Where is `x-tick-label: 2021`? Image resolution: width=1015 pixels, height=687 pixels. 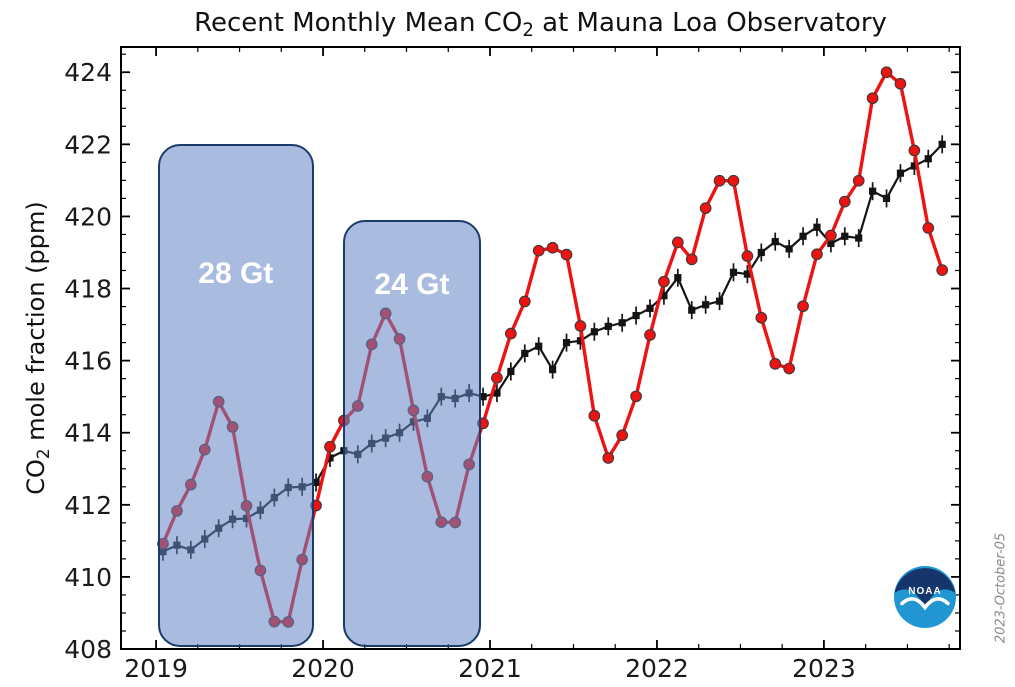
x-tick-label: 2021 is located at coordinates (490, 668).